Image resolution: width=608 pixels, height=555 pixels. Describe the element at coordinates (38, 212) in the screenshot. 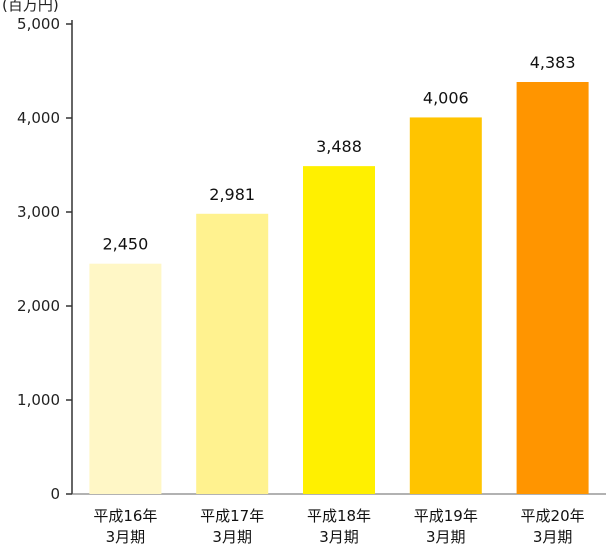

I see `y-tick-label: 3,000` at that location.